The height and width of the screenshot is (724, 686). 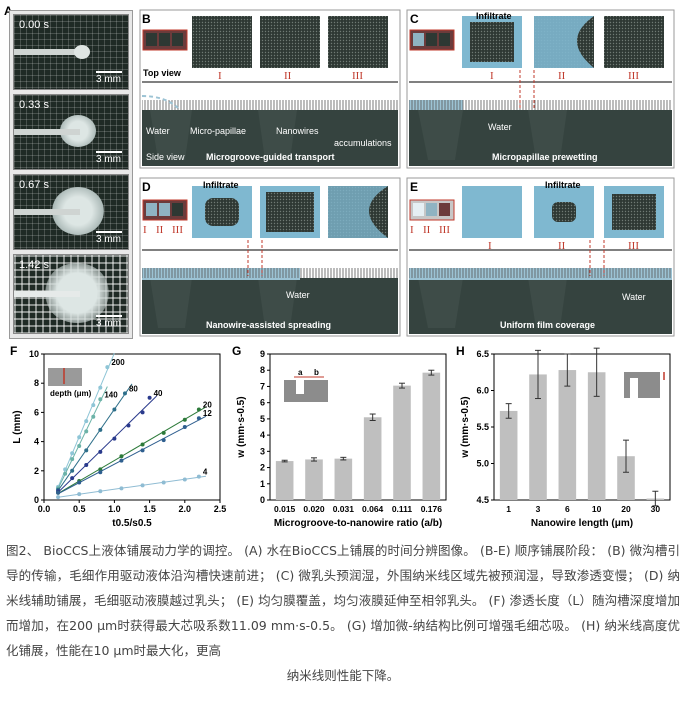 What do you see at coordinates (118, 362) in the screenshot?
I see `series-label: 200` at bounding box center [118, 362].